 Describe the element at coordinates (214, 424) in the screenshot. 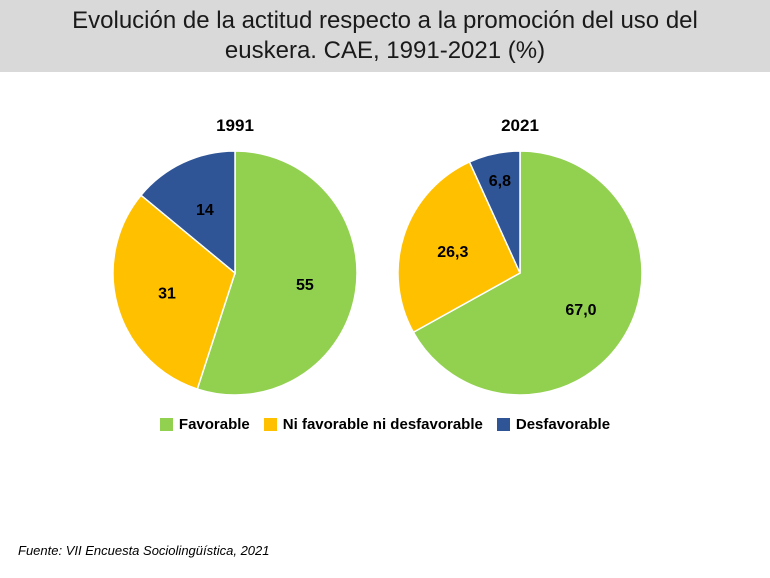

I see `legend-label-favorable: Favorable` at that location.